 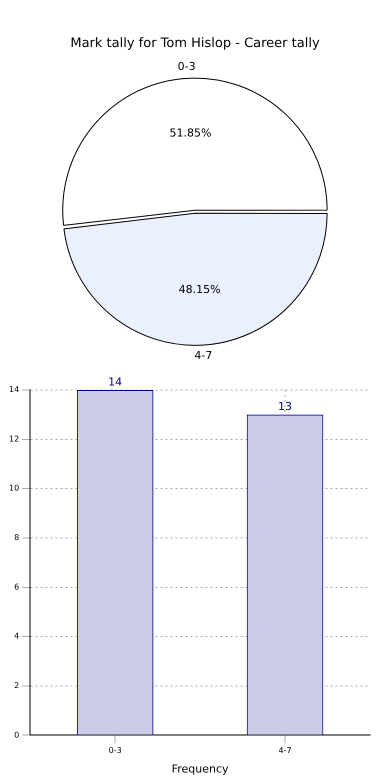 What do you see at coordinates (187, 67) in the screenshot?
I see `slice-label: 0-3` at bounding box center [187, 67].